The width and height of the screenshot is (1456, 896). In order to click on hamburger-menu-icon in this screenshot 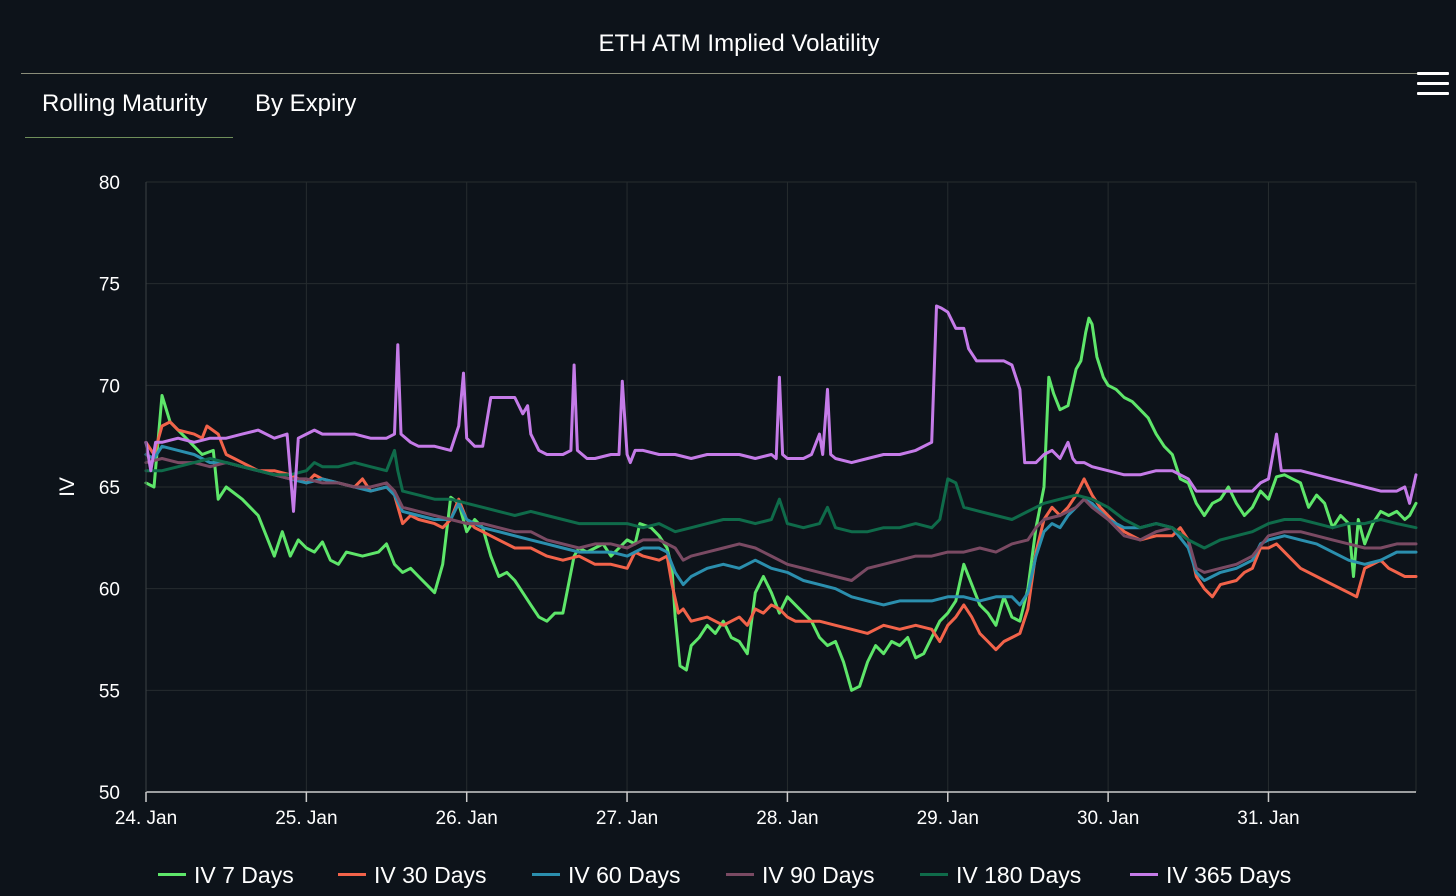, I will do `click(1432, 85)`.